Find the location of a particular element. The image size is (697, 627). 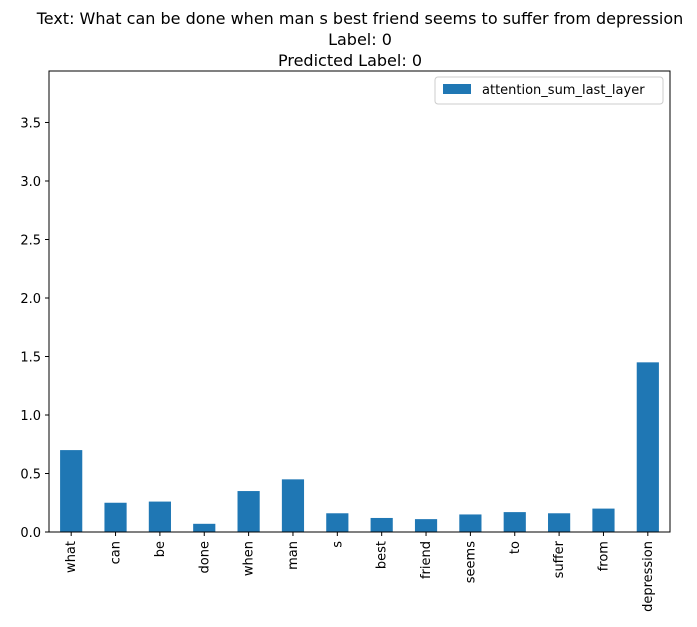

x-tick-label: when is located at coordinates (249, 558).